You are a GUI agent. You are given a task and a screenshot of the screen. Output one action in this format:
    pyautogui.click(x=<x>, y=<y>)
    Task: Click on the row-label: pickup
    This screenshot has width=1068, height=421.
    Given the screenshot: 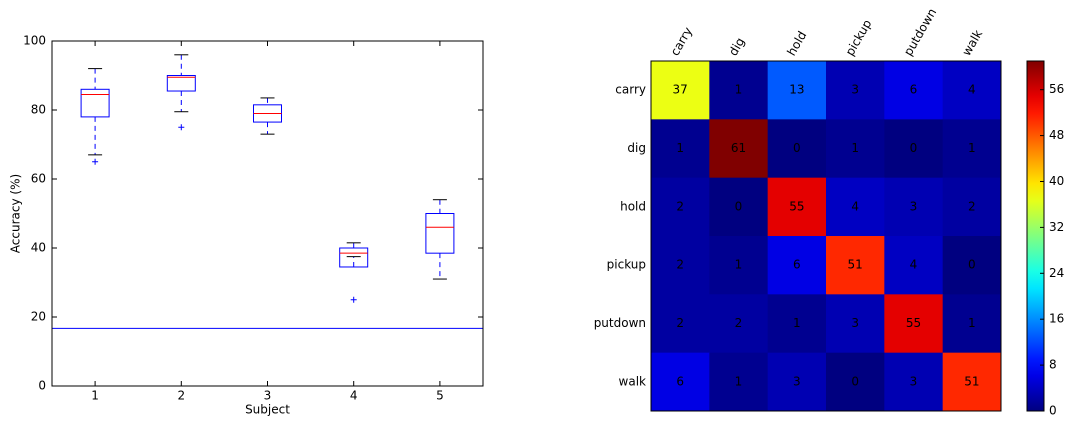 What is the action you would take?
    pyautogui.click(x=626, y=265)
    